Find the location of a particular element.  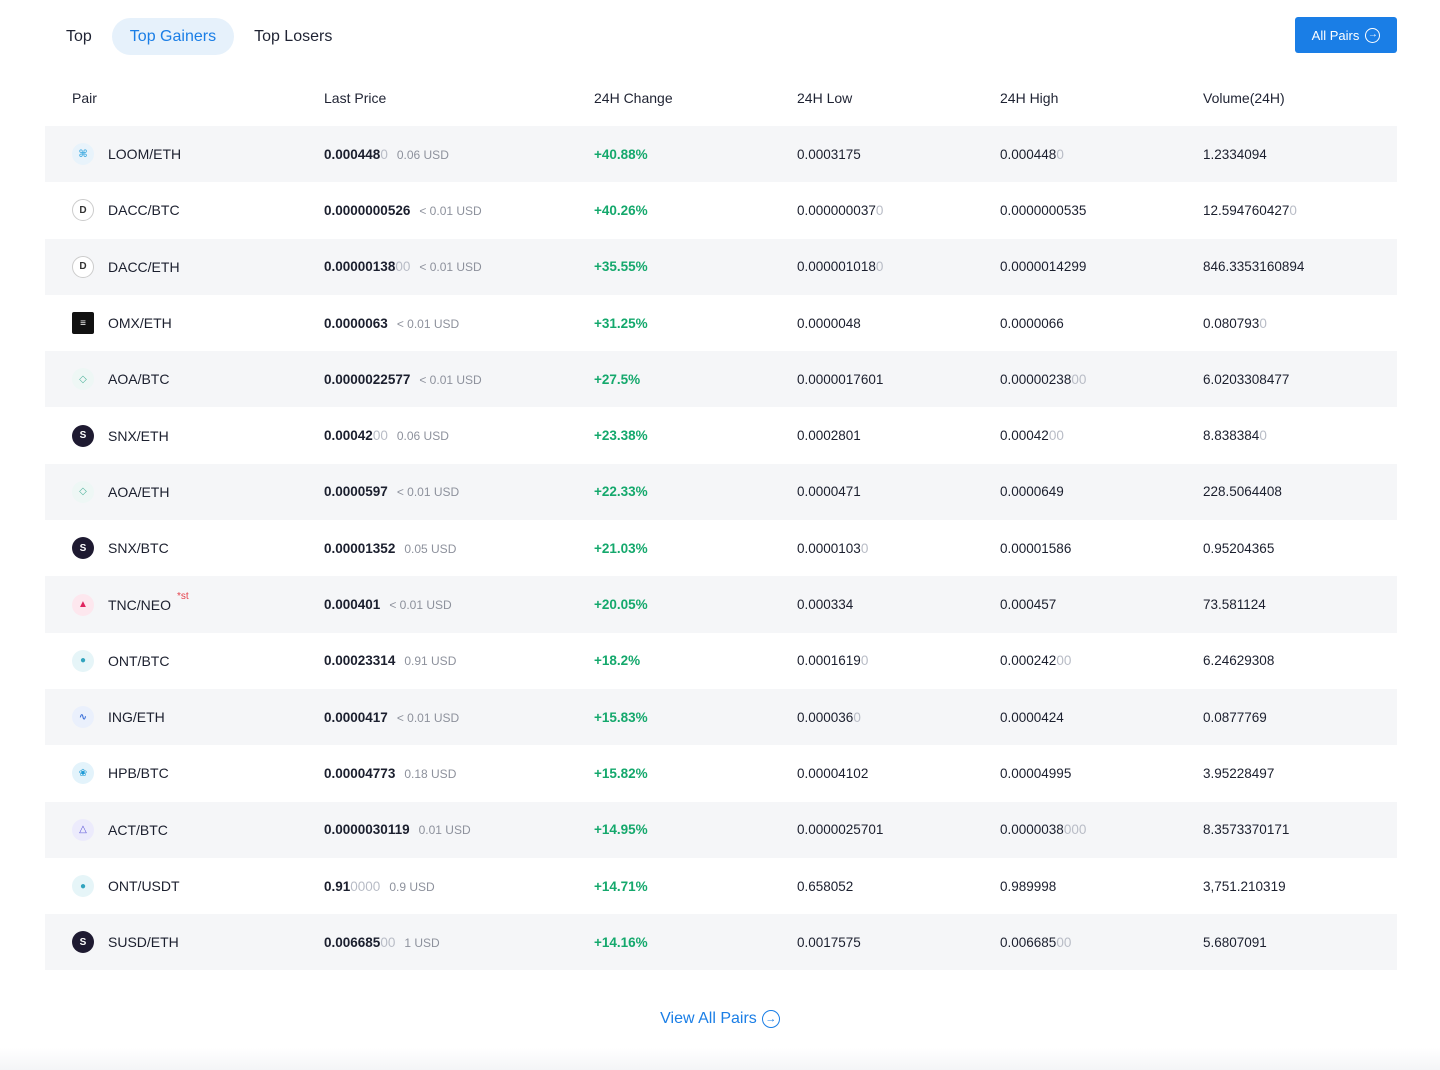

change-24h: +40.26% is located at coordinates (621, 210).